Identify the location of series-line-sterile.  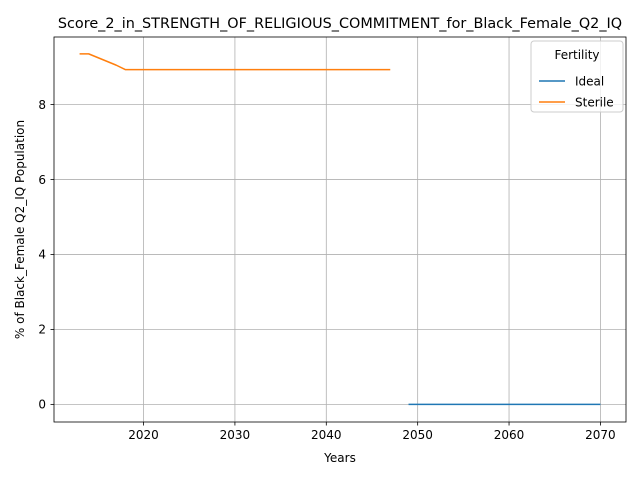
(235, 62).